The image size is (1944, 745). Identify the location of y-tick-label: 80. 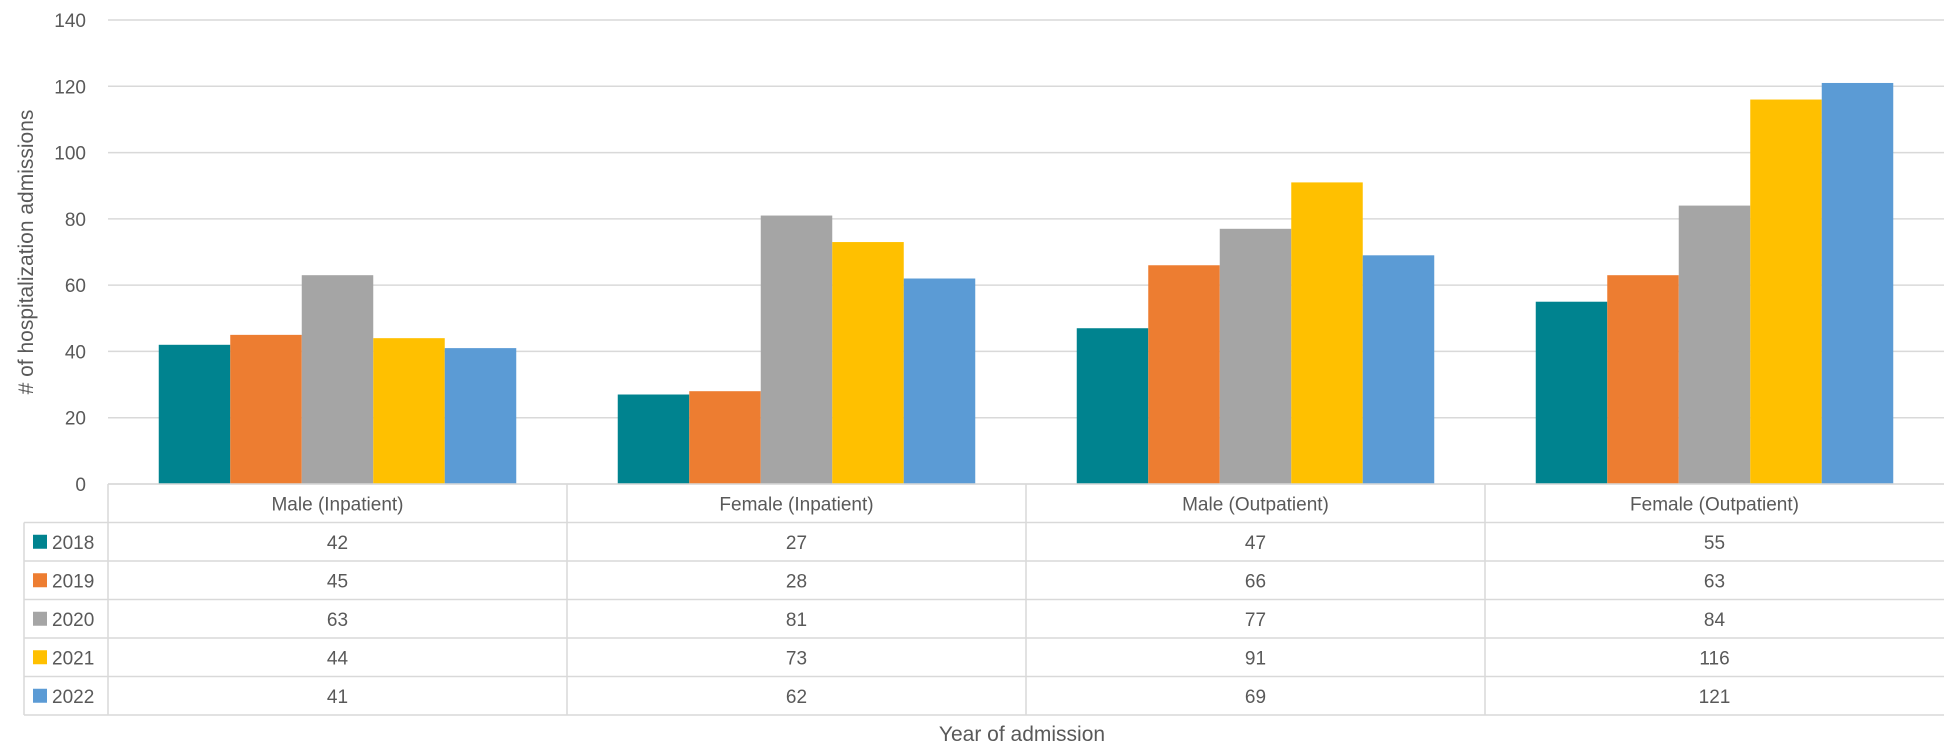
(75, 220).